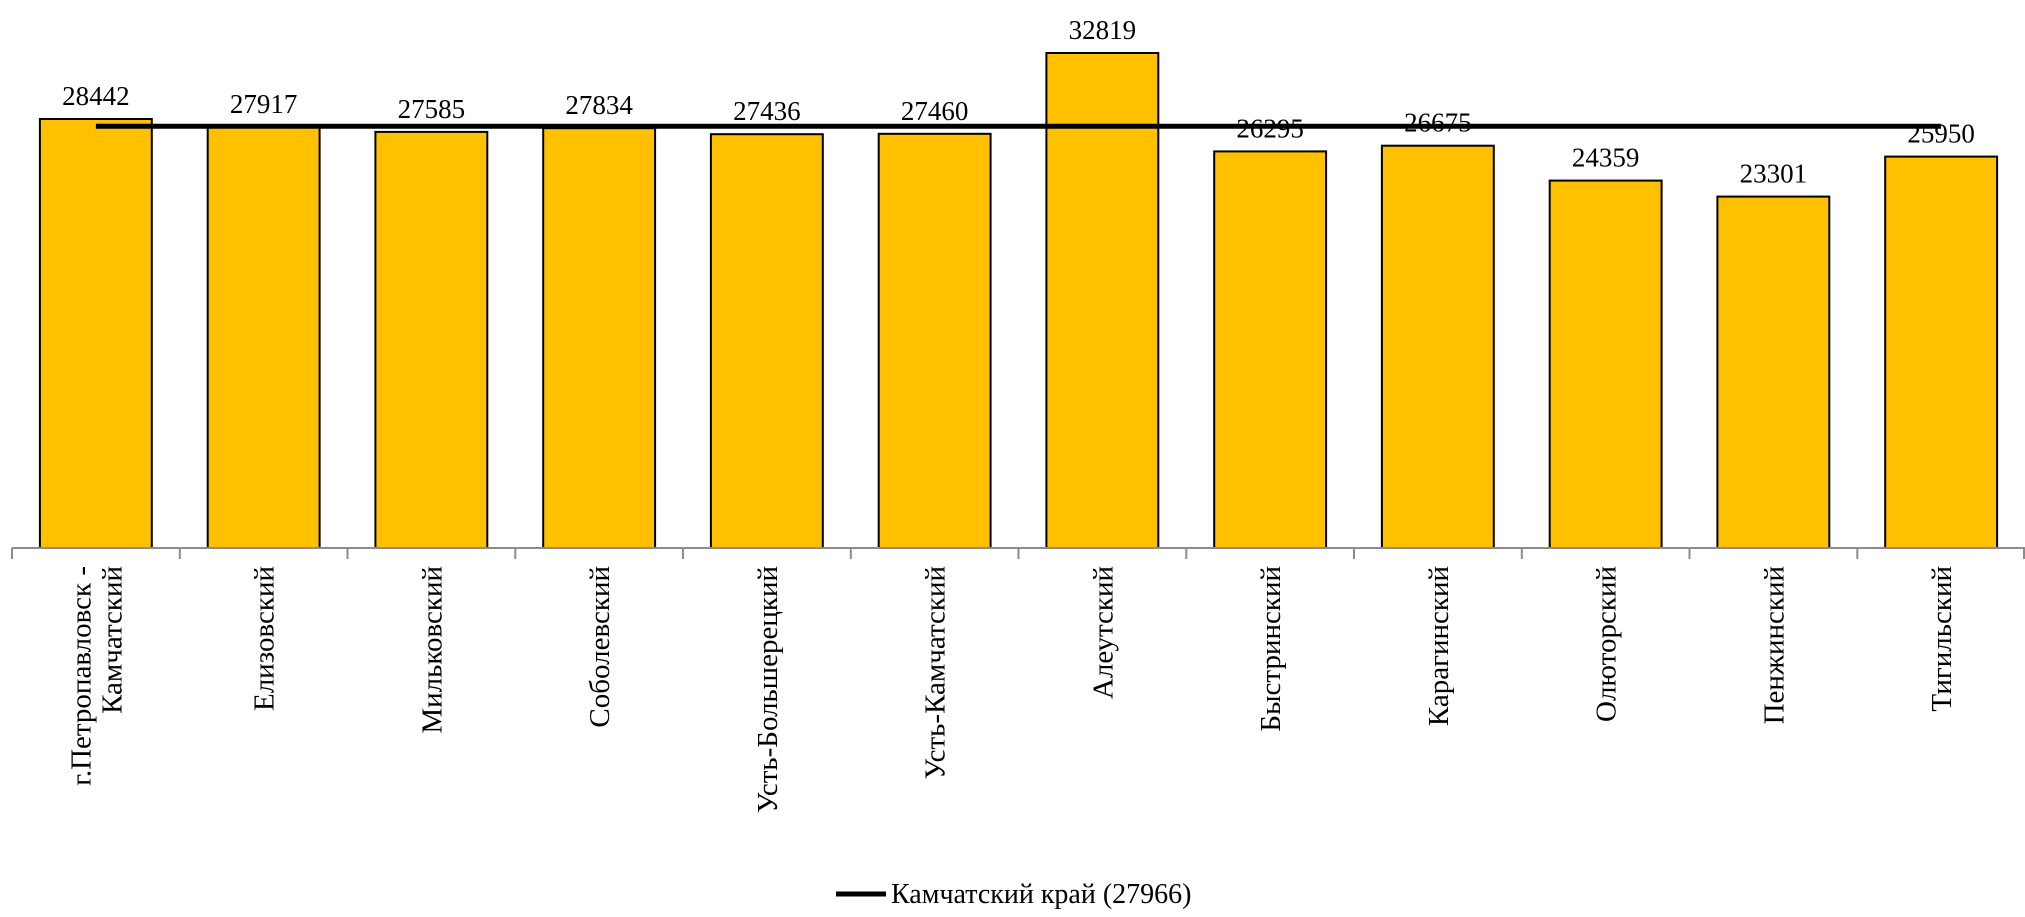 The image size is (2025, 917). I want to click on x-tick-label: Усть-Большерецкий, so click(768, 689).